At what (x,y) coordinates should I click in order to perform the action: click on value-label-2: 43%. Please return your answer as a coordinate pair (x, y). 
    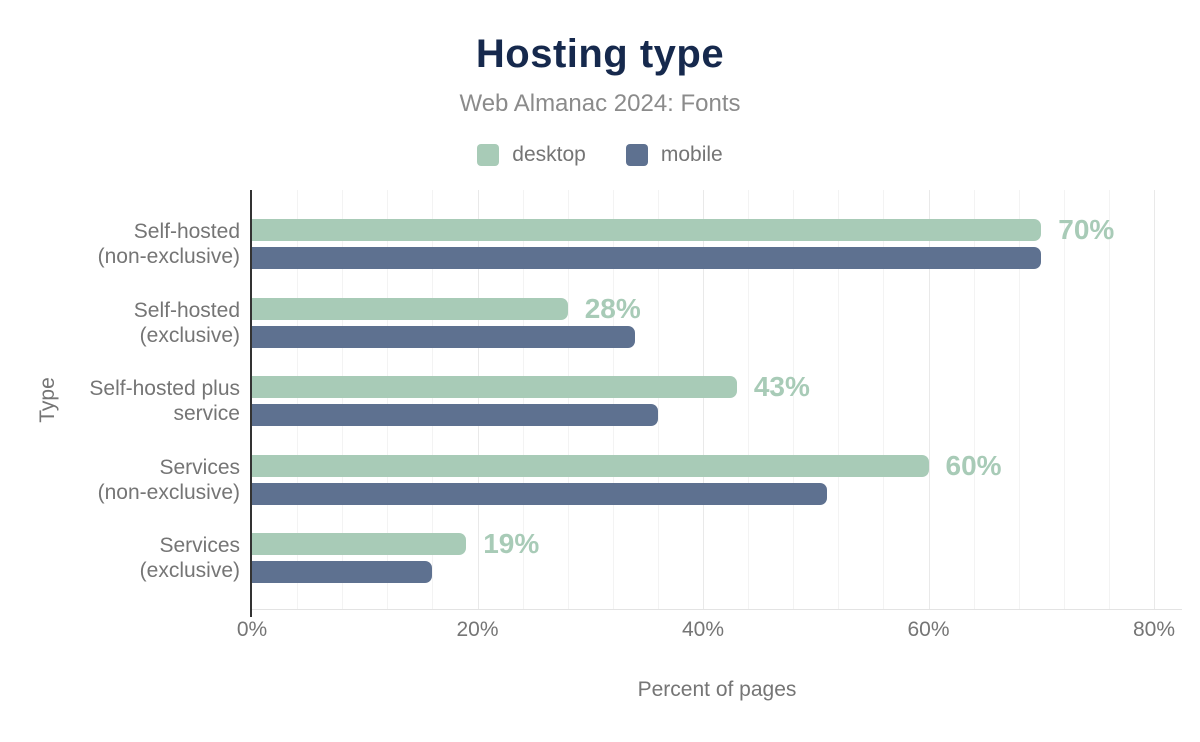
    Looking at the image, I should click on (781, 386).